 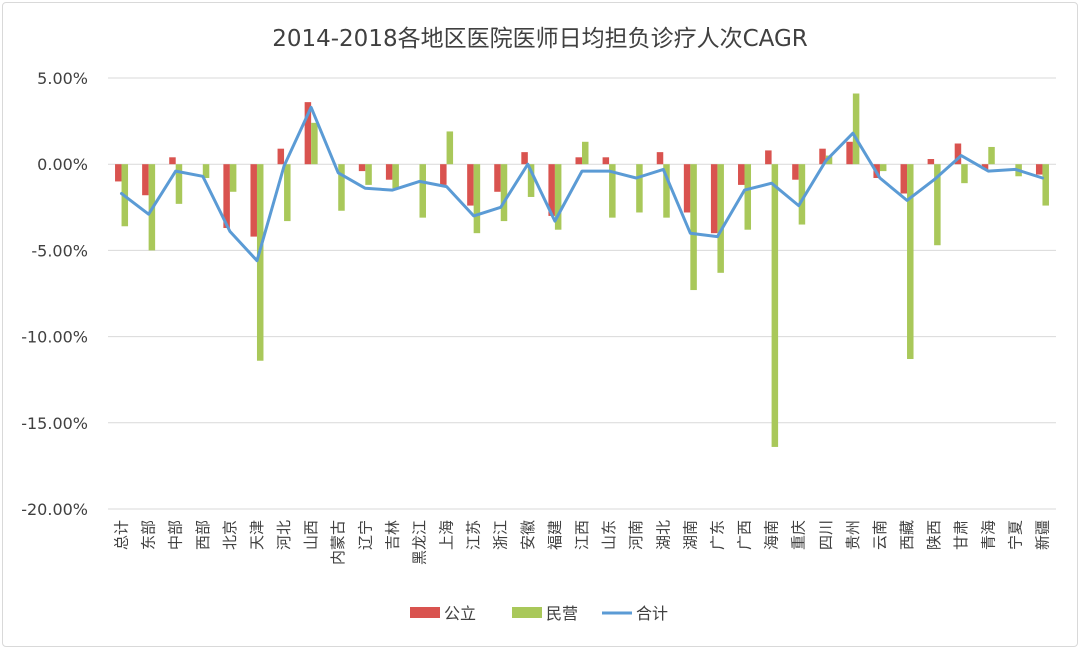 I want to click on x-tick-label: 河北, so click(x=284, y=535).